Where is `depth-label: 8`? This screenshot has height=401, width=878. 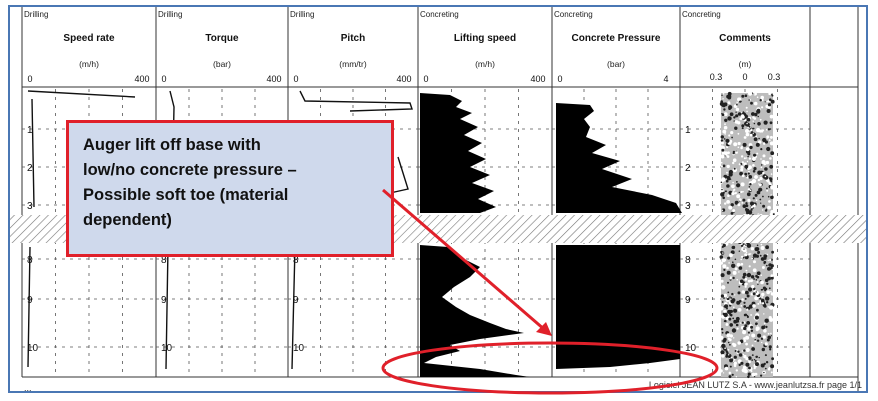
depth-label: 8 is located at coordinates (688, 260).